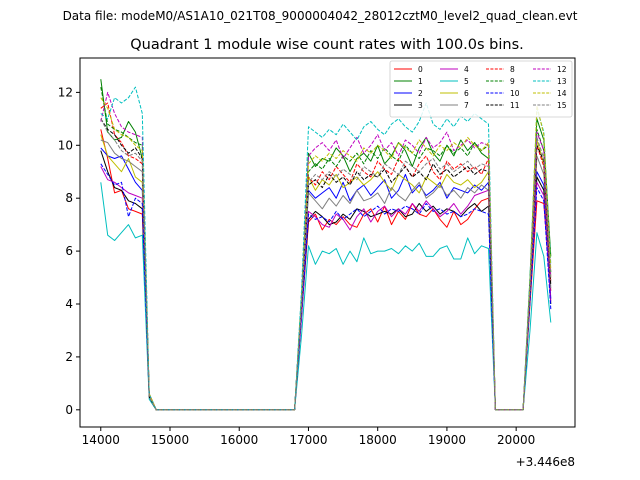 This screenshot has width=640, height=480. I want to click on legend-label-5: 5, so click(466, 81).